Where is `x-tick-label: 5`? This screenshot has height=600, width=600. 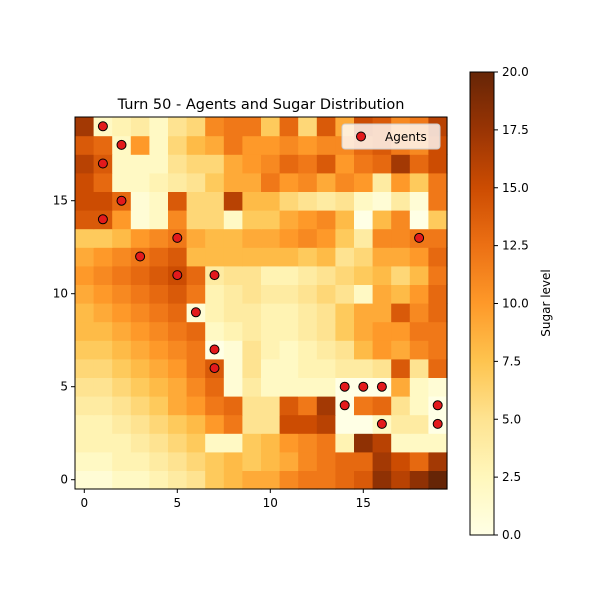 x-tick-label: 5 is located at coordinates (177, 503).